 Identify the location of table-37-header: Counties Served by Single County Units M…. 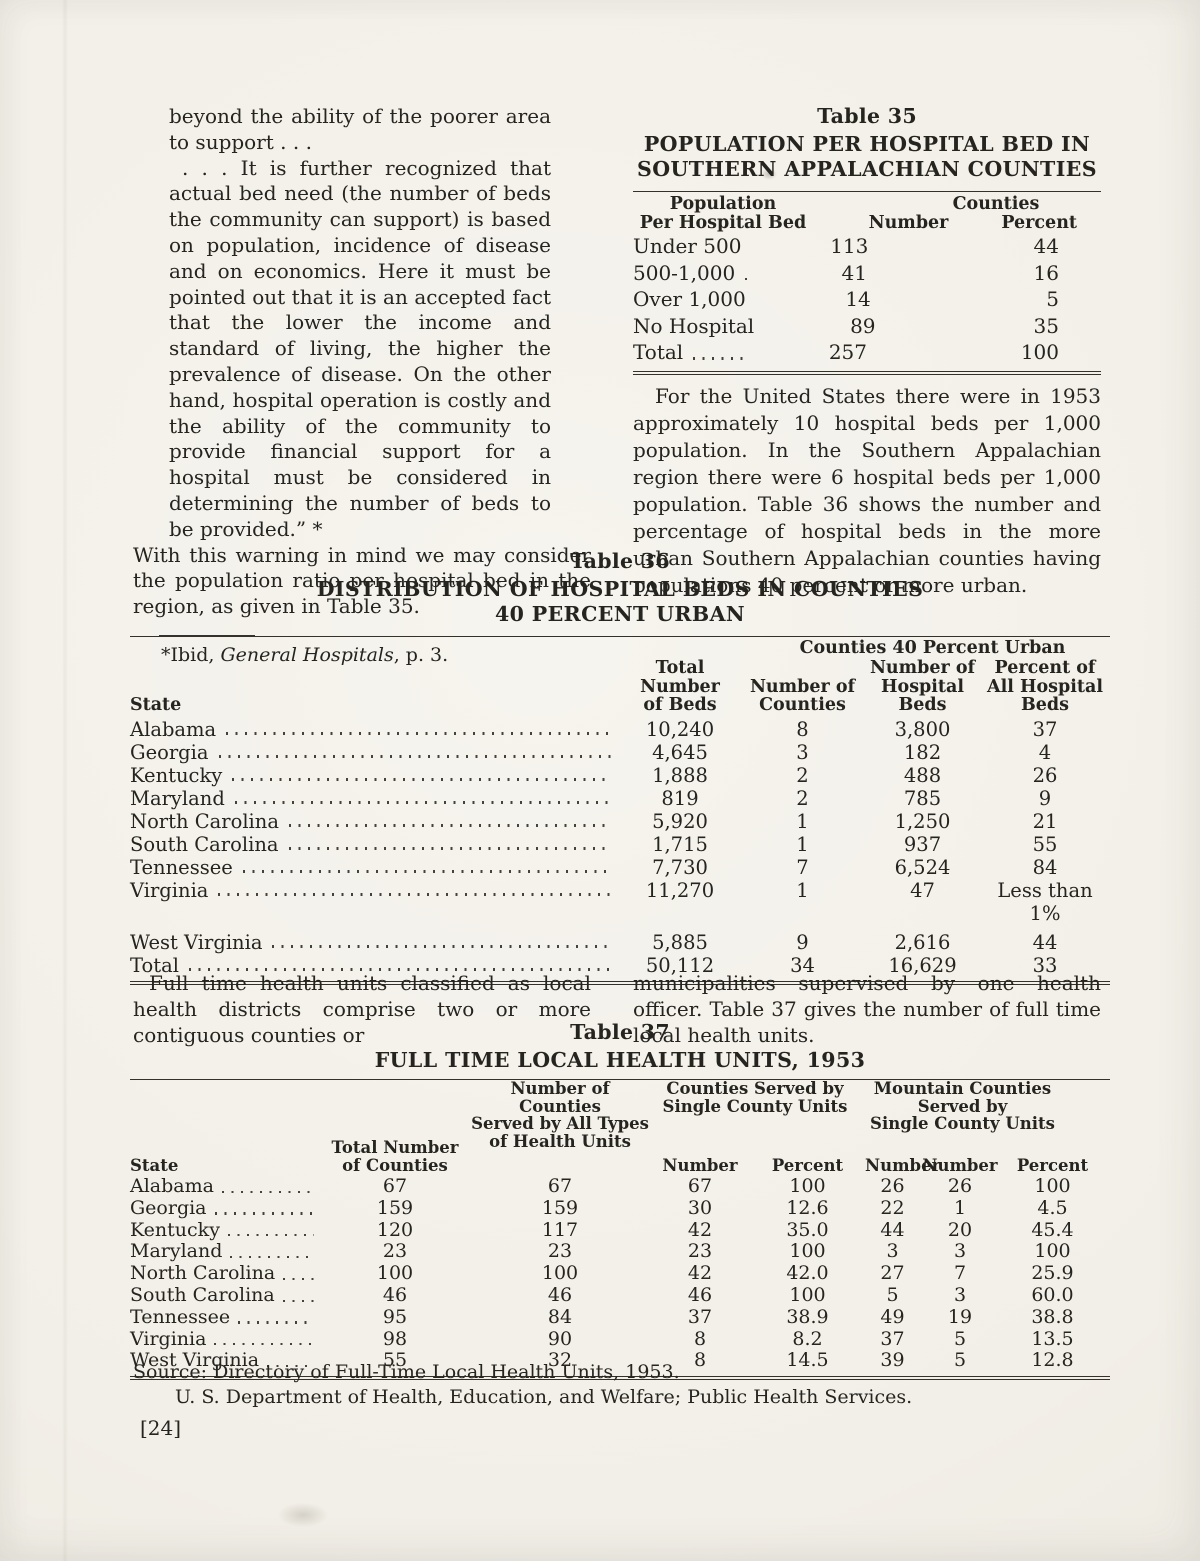
(620, 1128).